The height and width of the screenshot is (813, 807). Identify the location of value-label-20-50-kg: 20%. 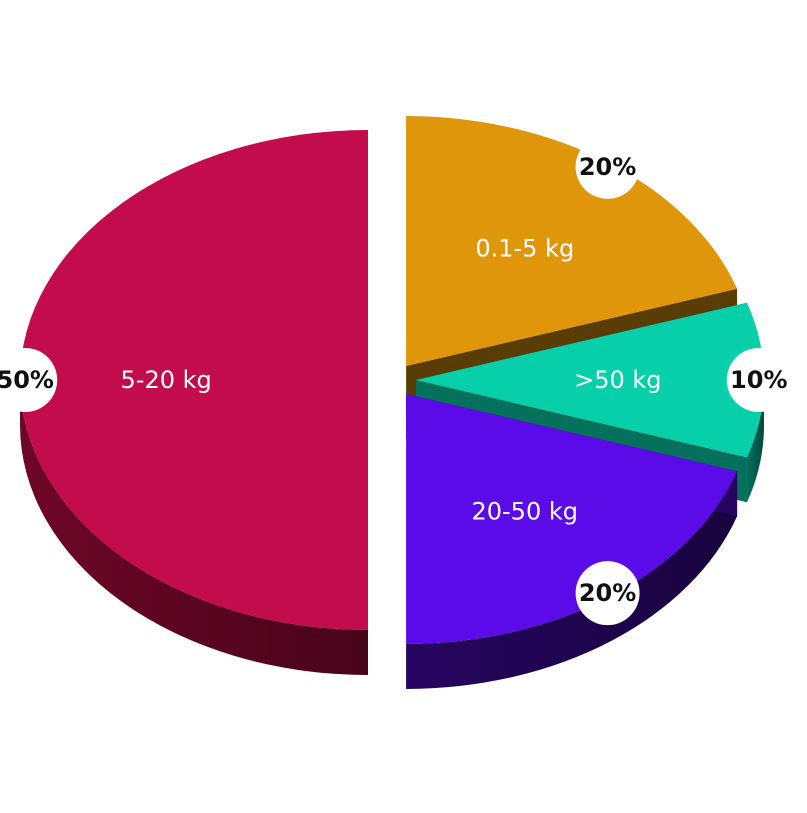
(607, 593).